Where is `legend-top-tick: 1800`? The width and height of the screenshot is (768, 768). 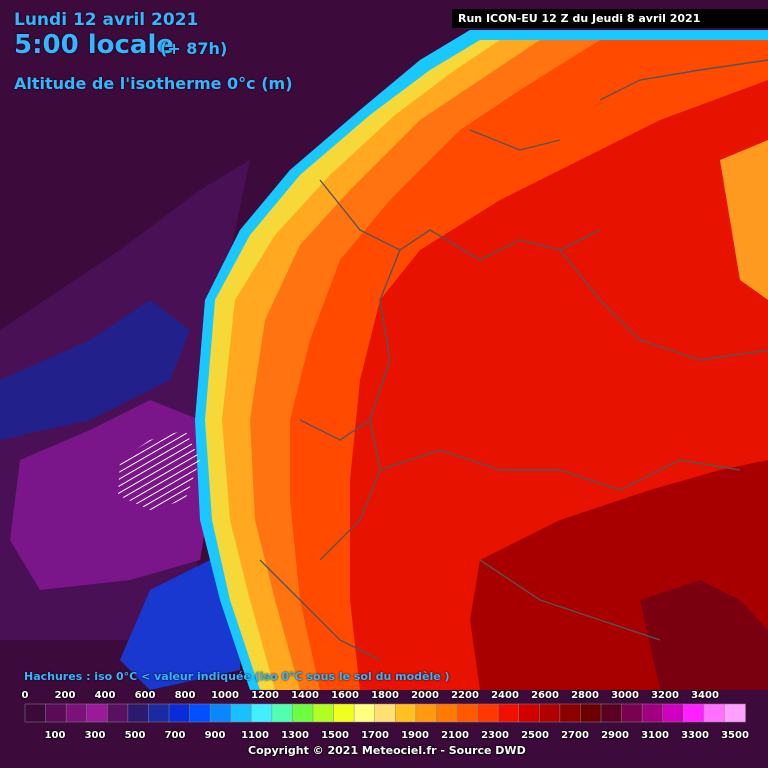
legend-top-tick: 1800 is located at coordinates (385, 695).